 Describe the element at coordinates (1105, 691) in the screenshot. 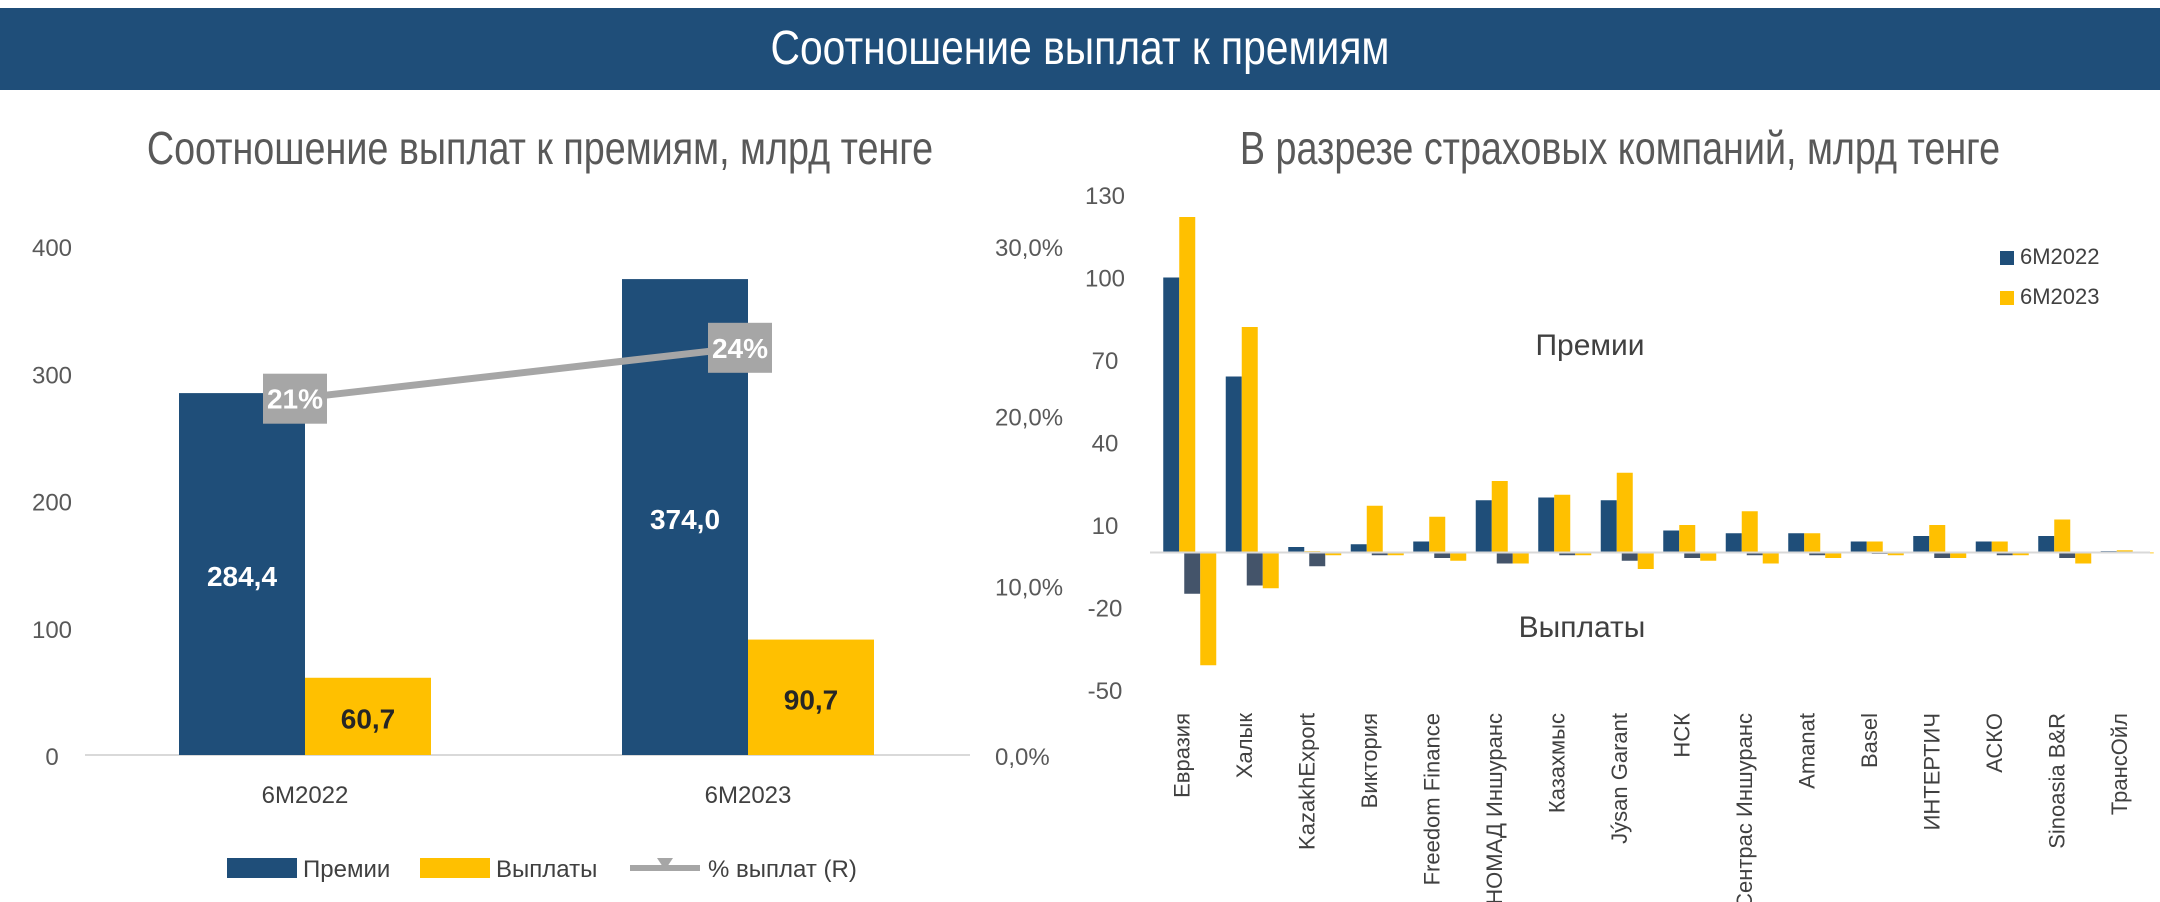

I see `y-tick-label: -50` at that location.